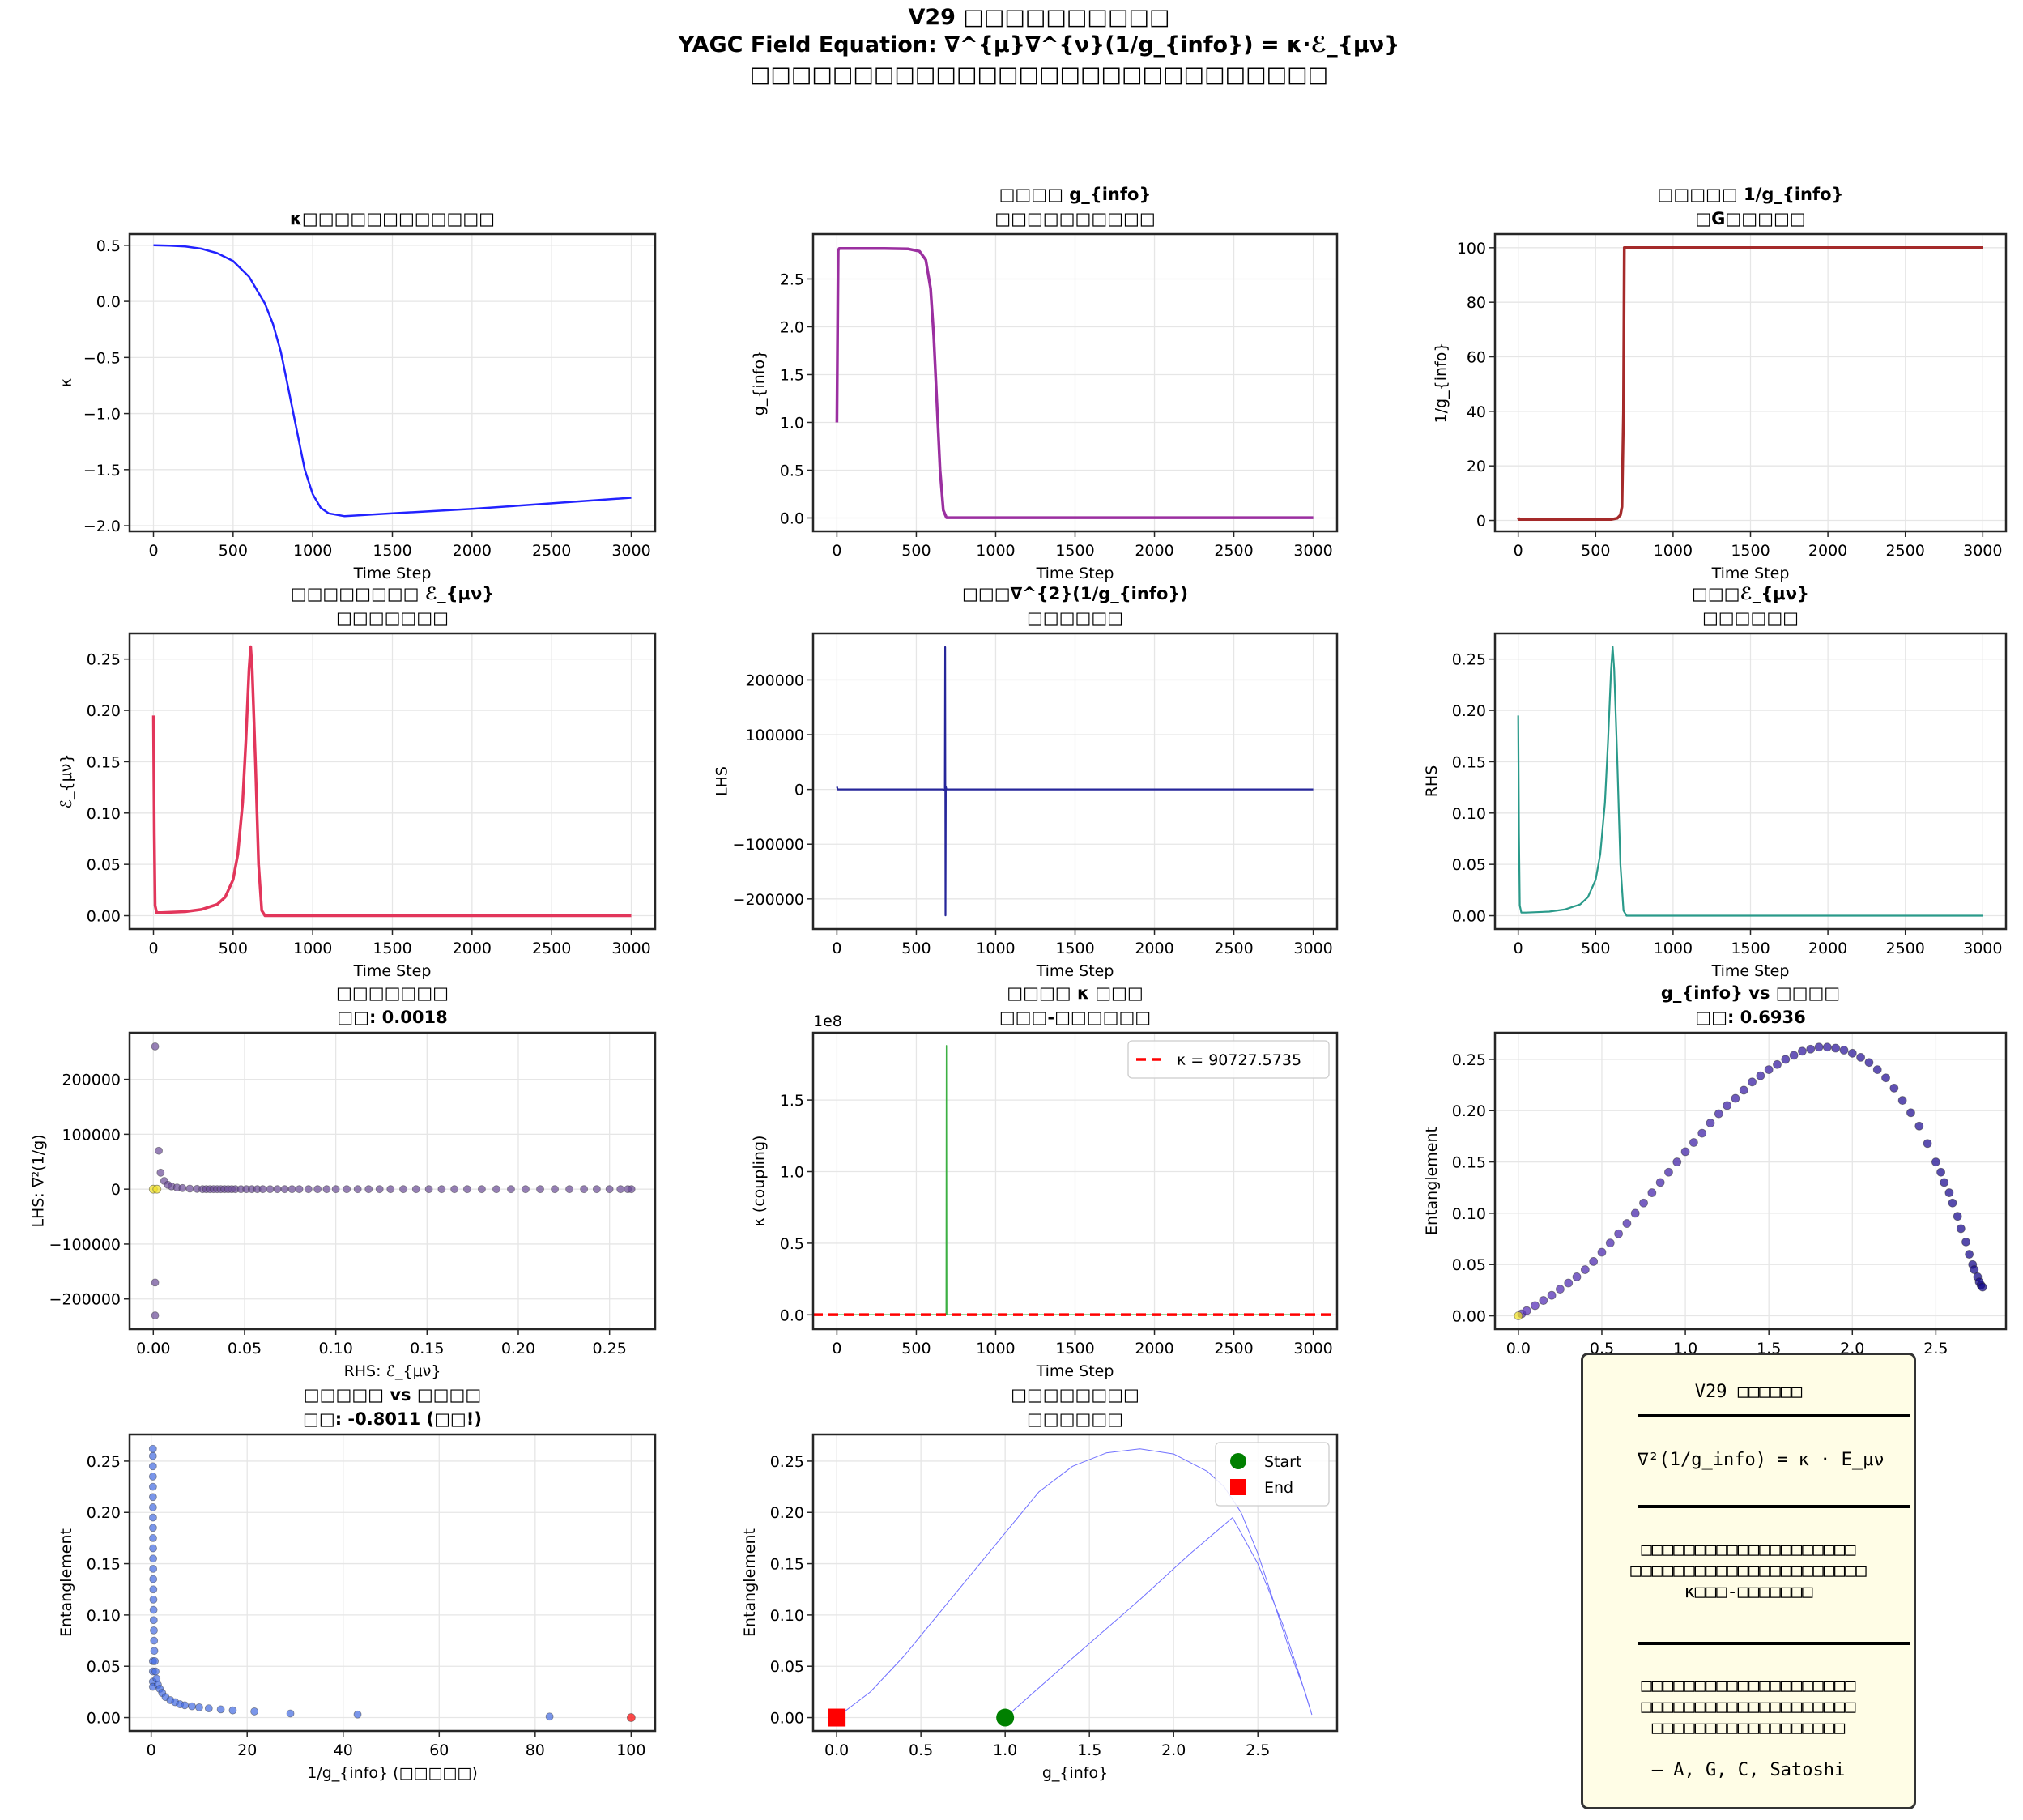 This screenshot has width=2023, height=1820. What do you see at coordinates (1075, 1017) in the screenshot?
I see `subplot-title: □□□-□□□□□□` at bounding box center [1075, 1017].